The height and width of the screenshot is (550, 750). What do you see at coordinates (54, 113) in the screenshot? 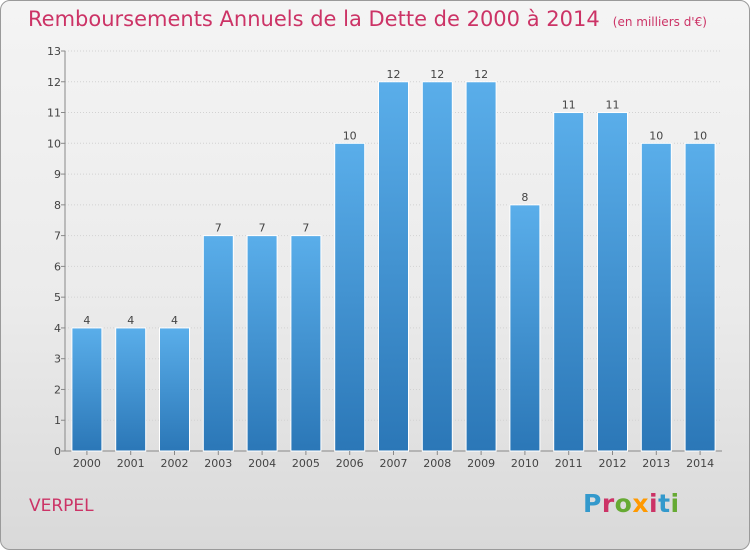
I see `y-tick-label: 11` at bounding box center [54, 113].